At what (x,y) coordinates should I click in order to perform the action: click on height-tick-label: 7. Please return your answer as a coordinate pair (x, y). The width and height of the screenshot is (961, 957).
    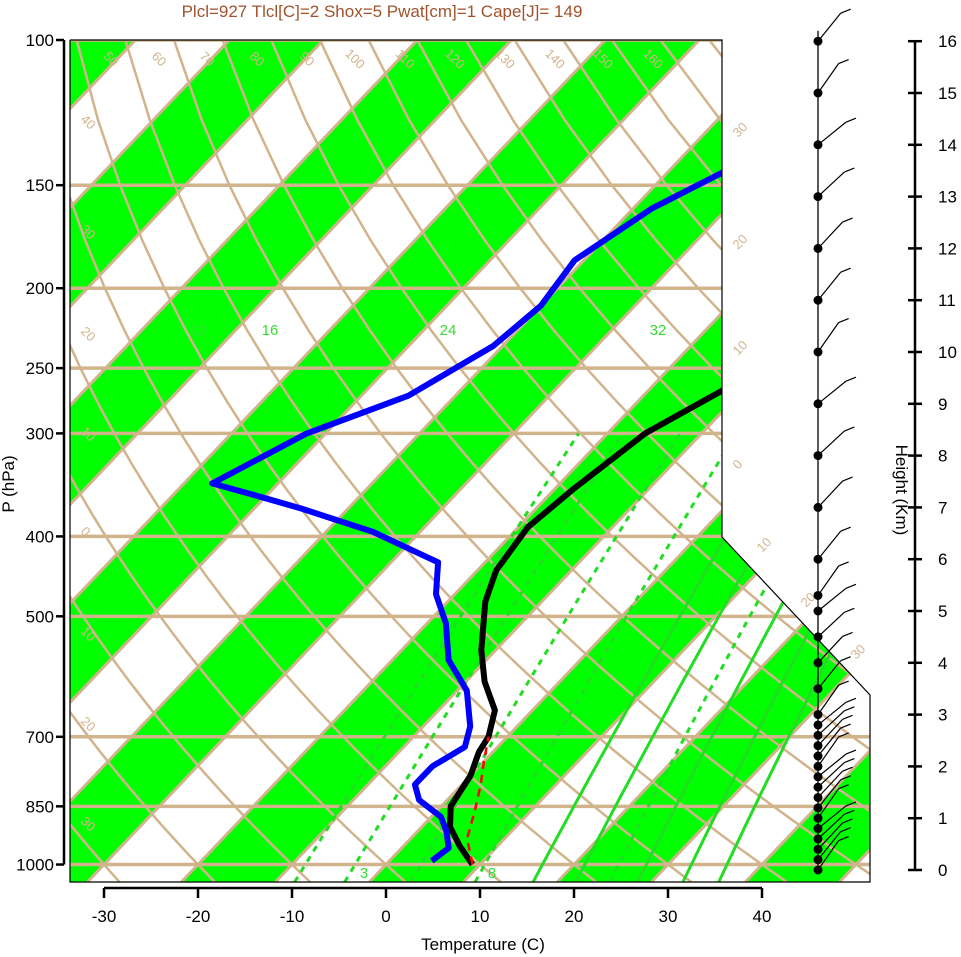
    Looking at the image, I should click on (942, 507).